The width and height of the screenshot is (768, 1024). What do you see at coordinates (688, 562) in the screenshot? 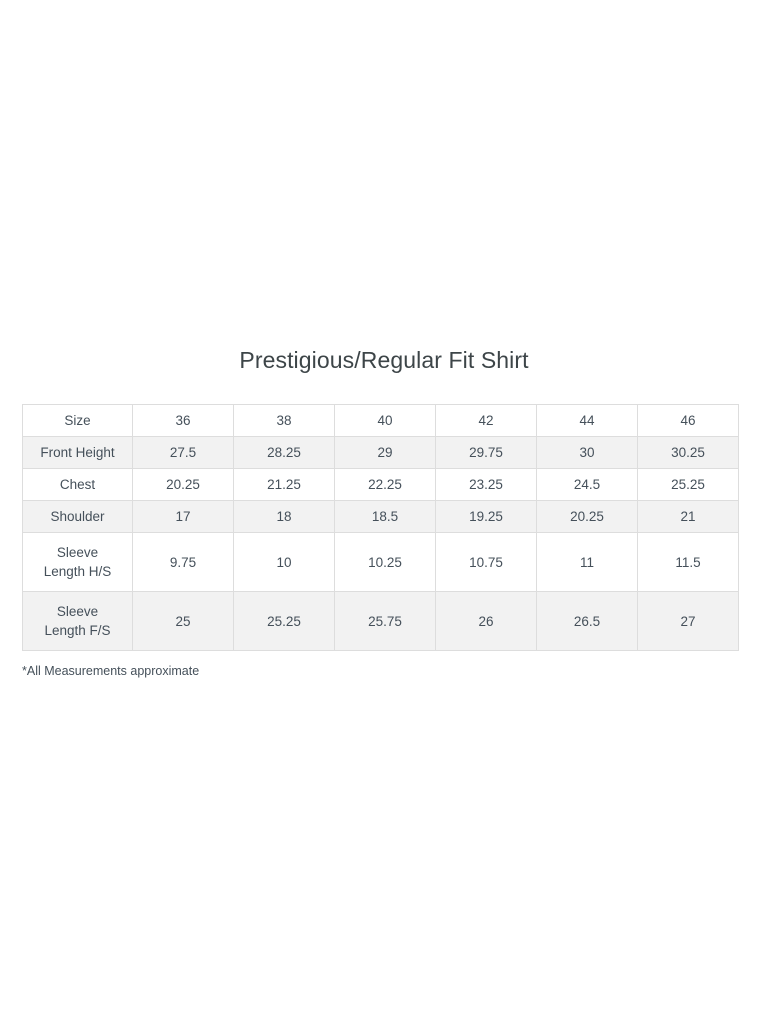
I see `table-cell: 11.5` at bounding box center [688, 562].